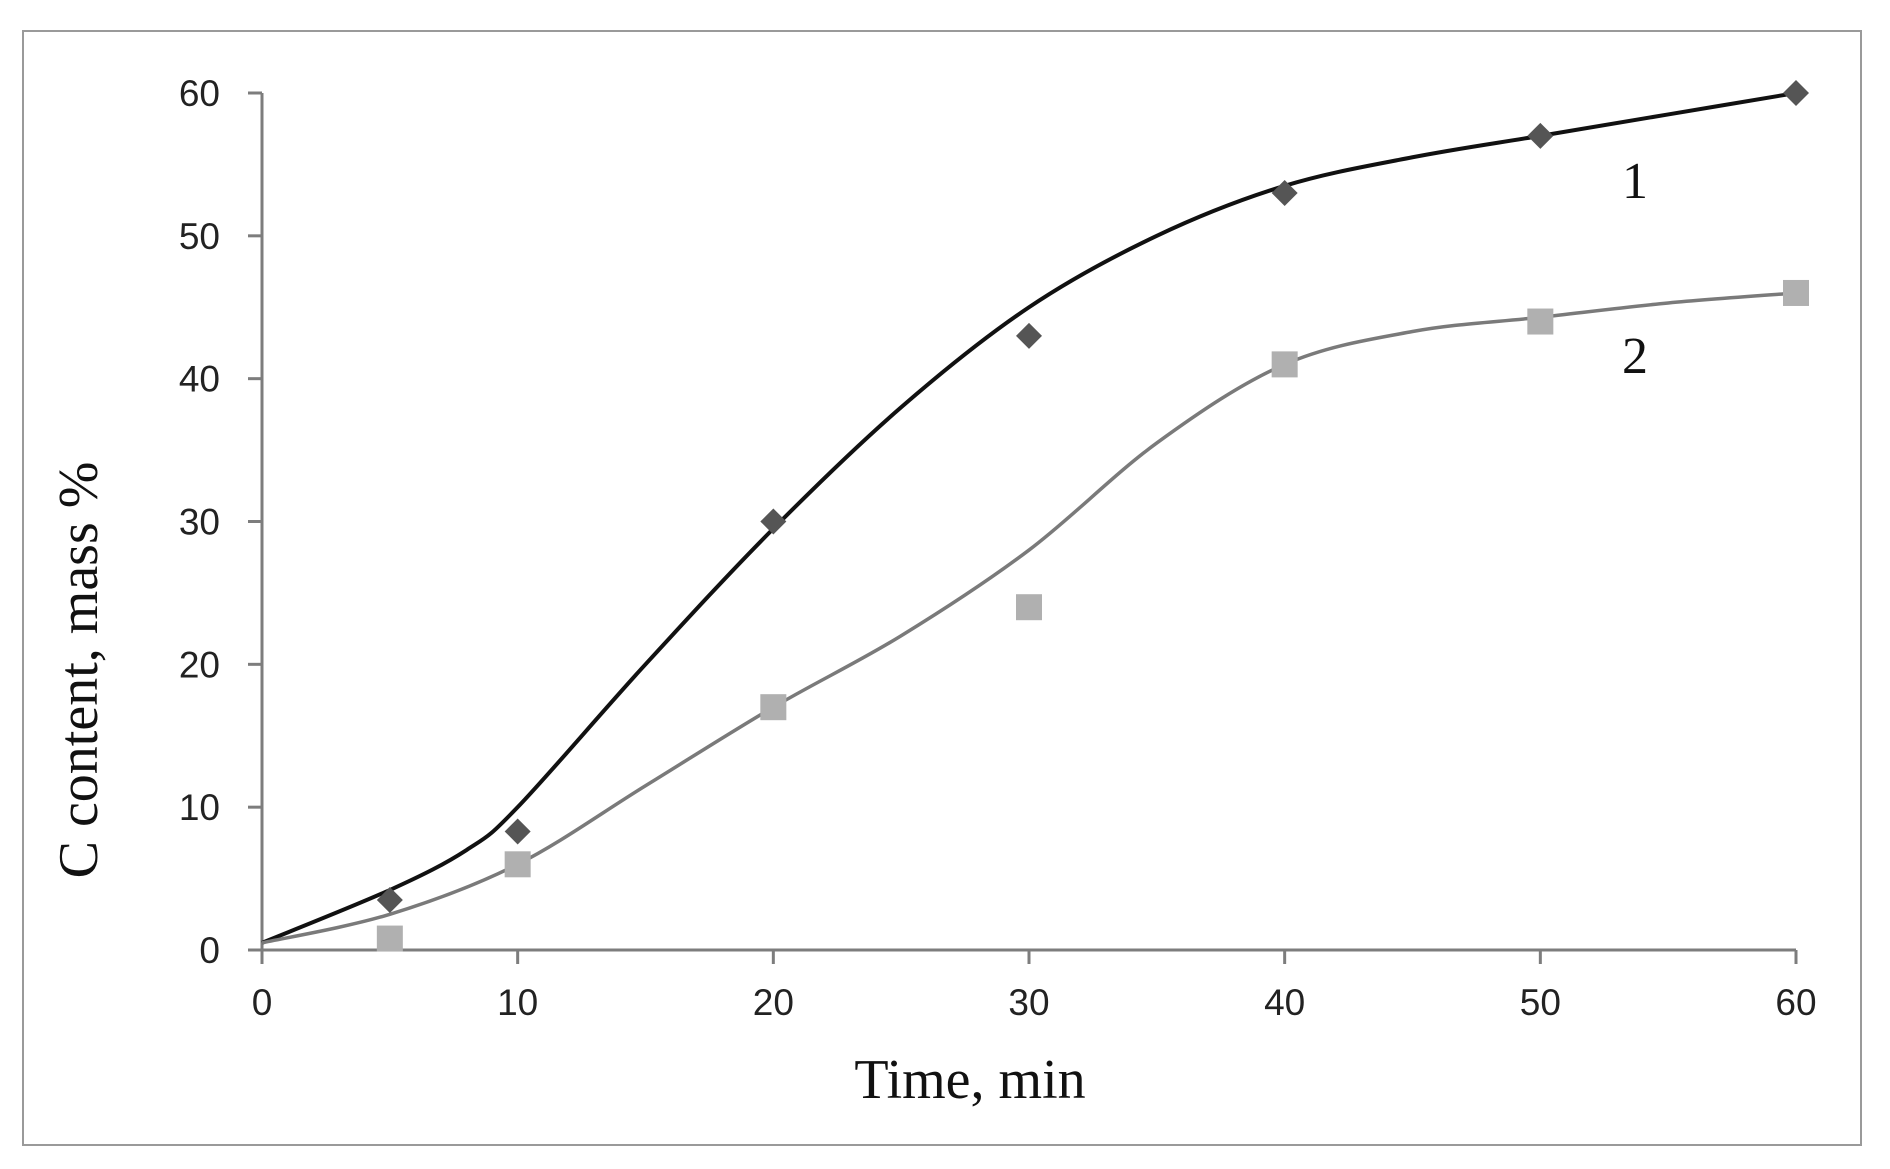  I want to click on y-tick-label: 50, so click(199, 236).